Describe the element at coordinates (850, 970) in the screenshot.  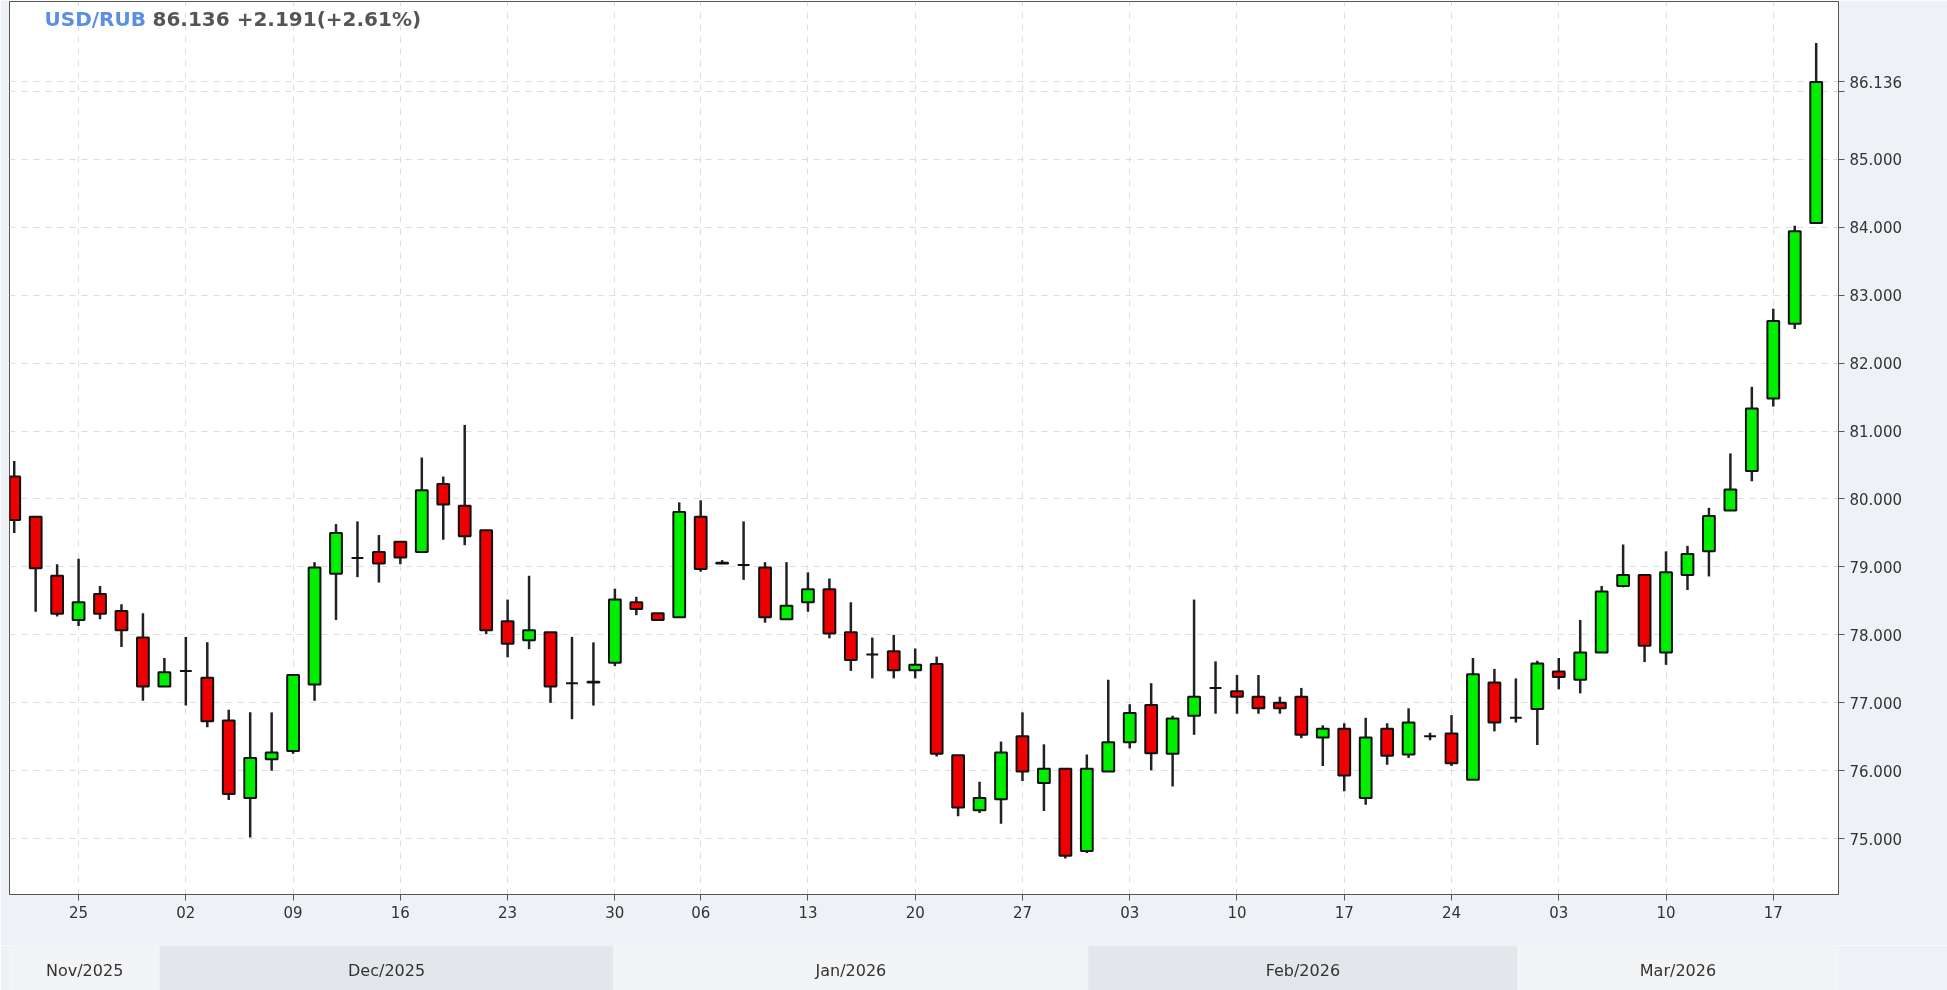
I see `text: Jan/2026` at that location.